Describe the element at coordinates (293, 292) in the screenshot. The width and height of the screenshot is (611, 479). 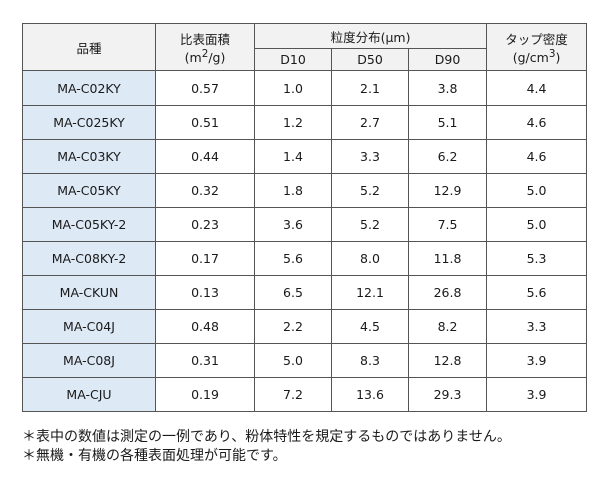
I see `d10-cell: 6.5` at that location.